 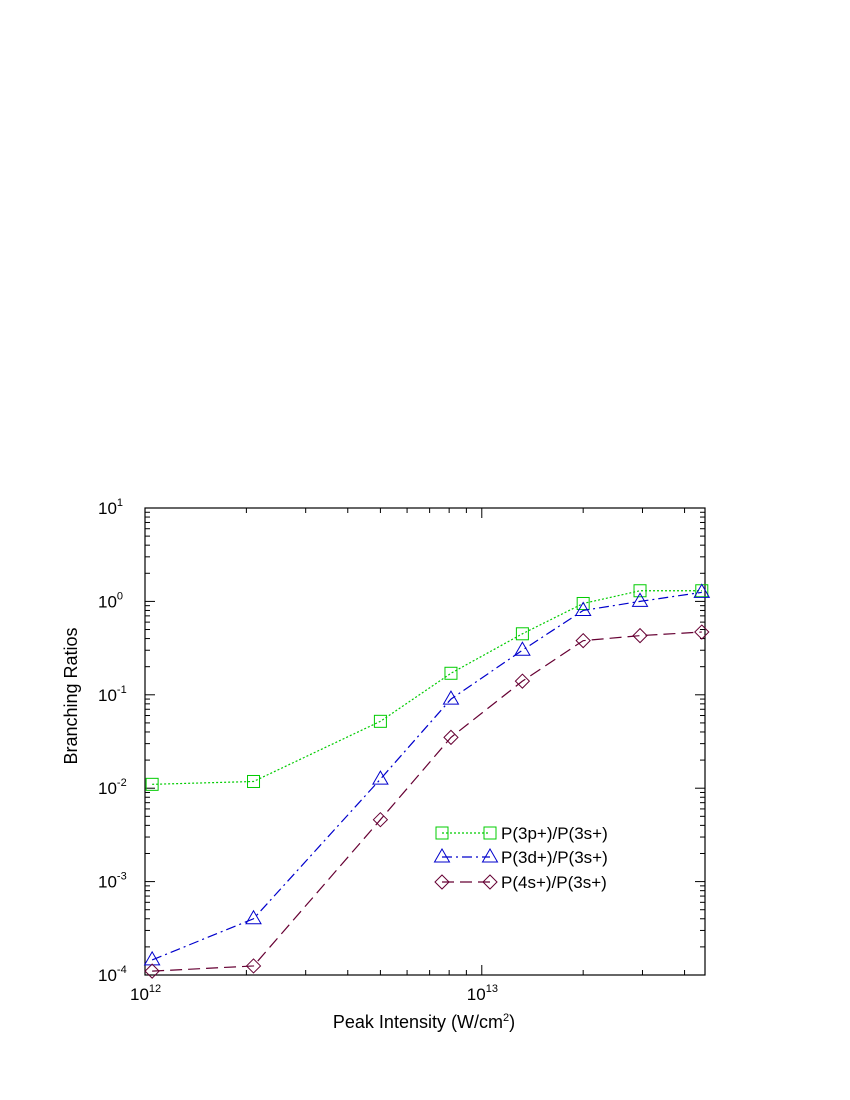 I want to click on x-tick-label: 1013, so click(x=482, y=993).